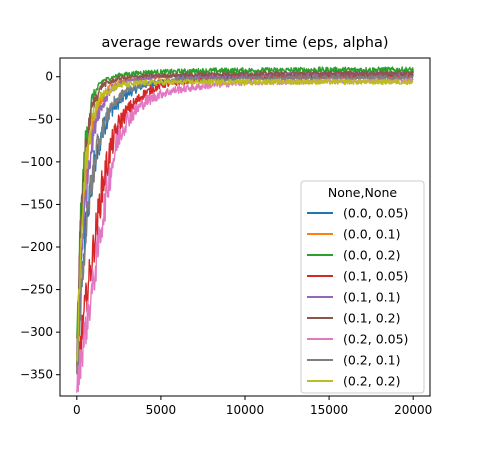 The width and height of the screenshot is (478, 451). I want to click on x-tick-label: 10000, so click(245, 410).